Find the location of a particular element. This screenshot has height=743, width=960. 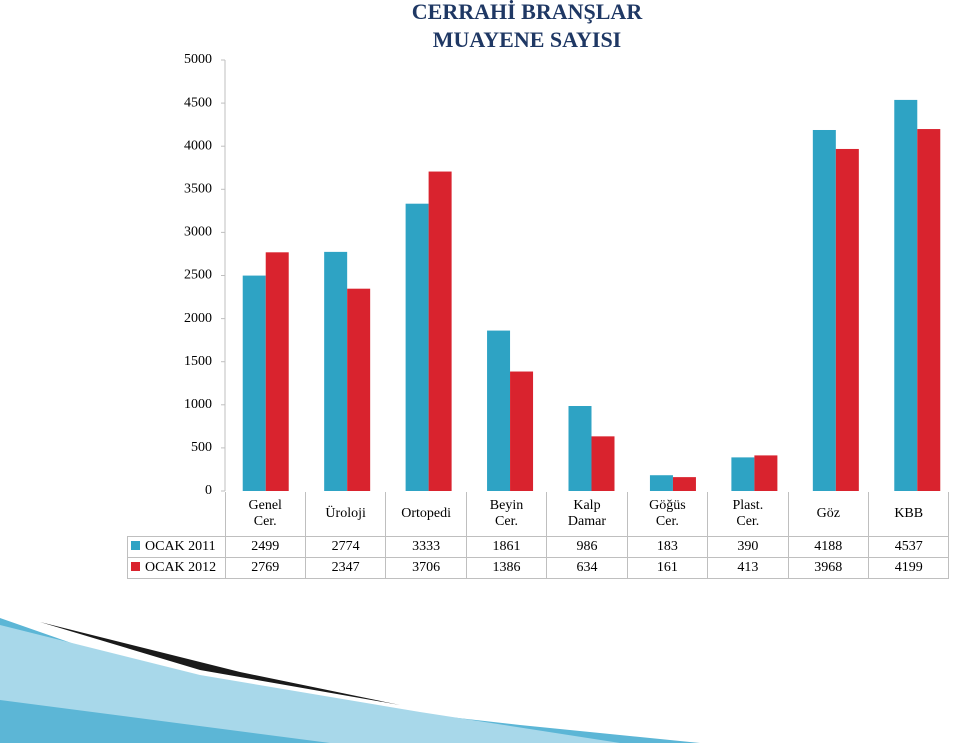

value-cell: 1861 is located at coordinates (506, 547).